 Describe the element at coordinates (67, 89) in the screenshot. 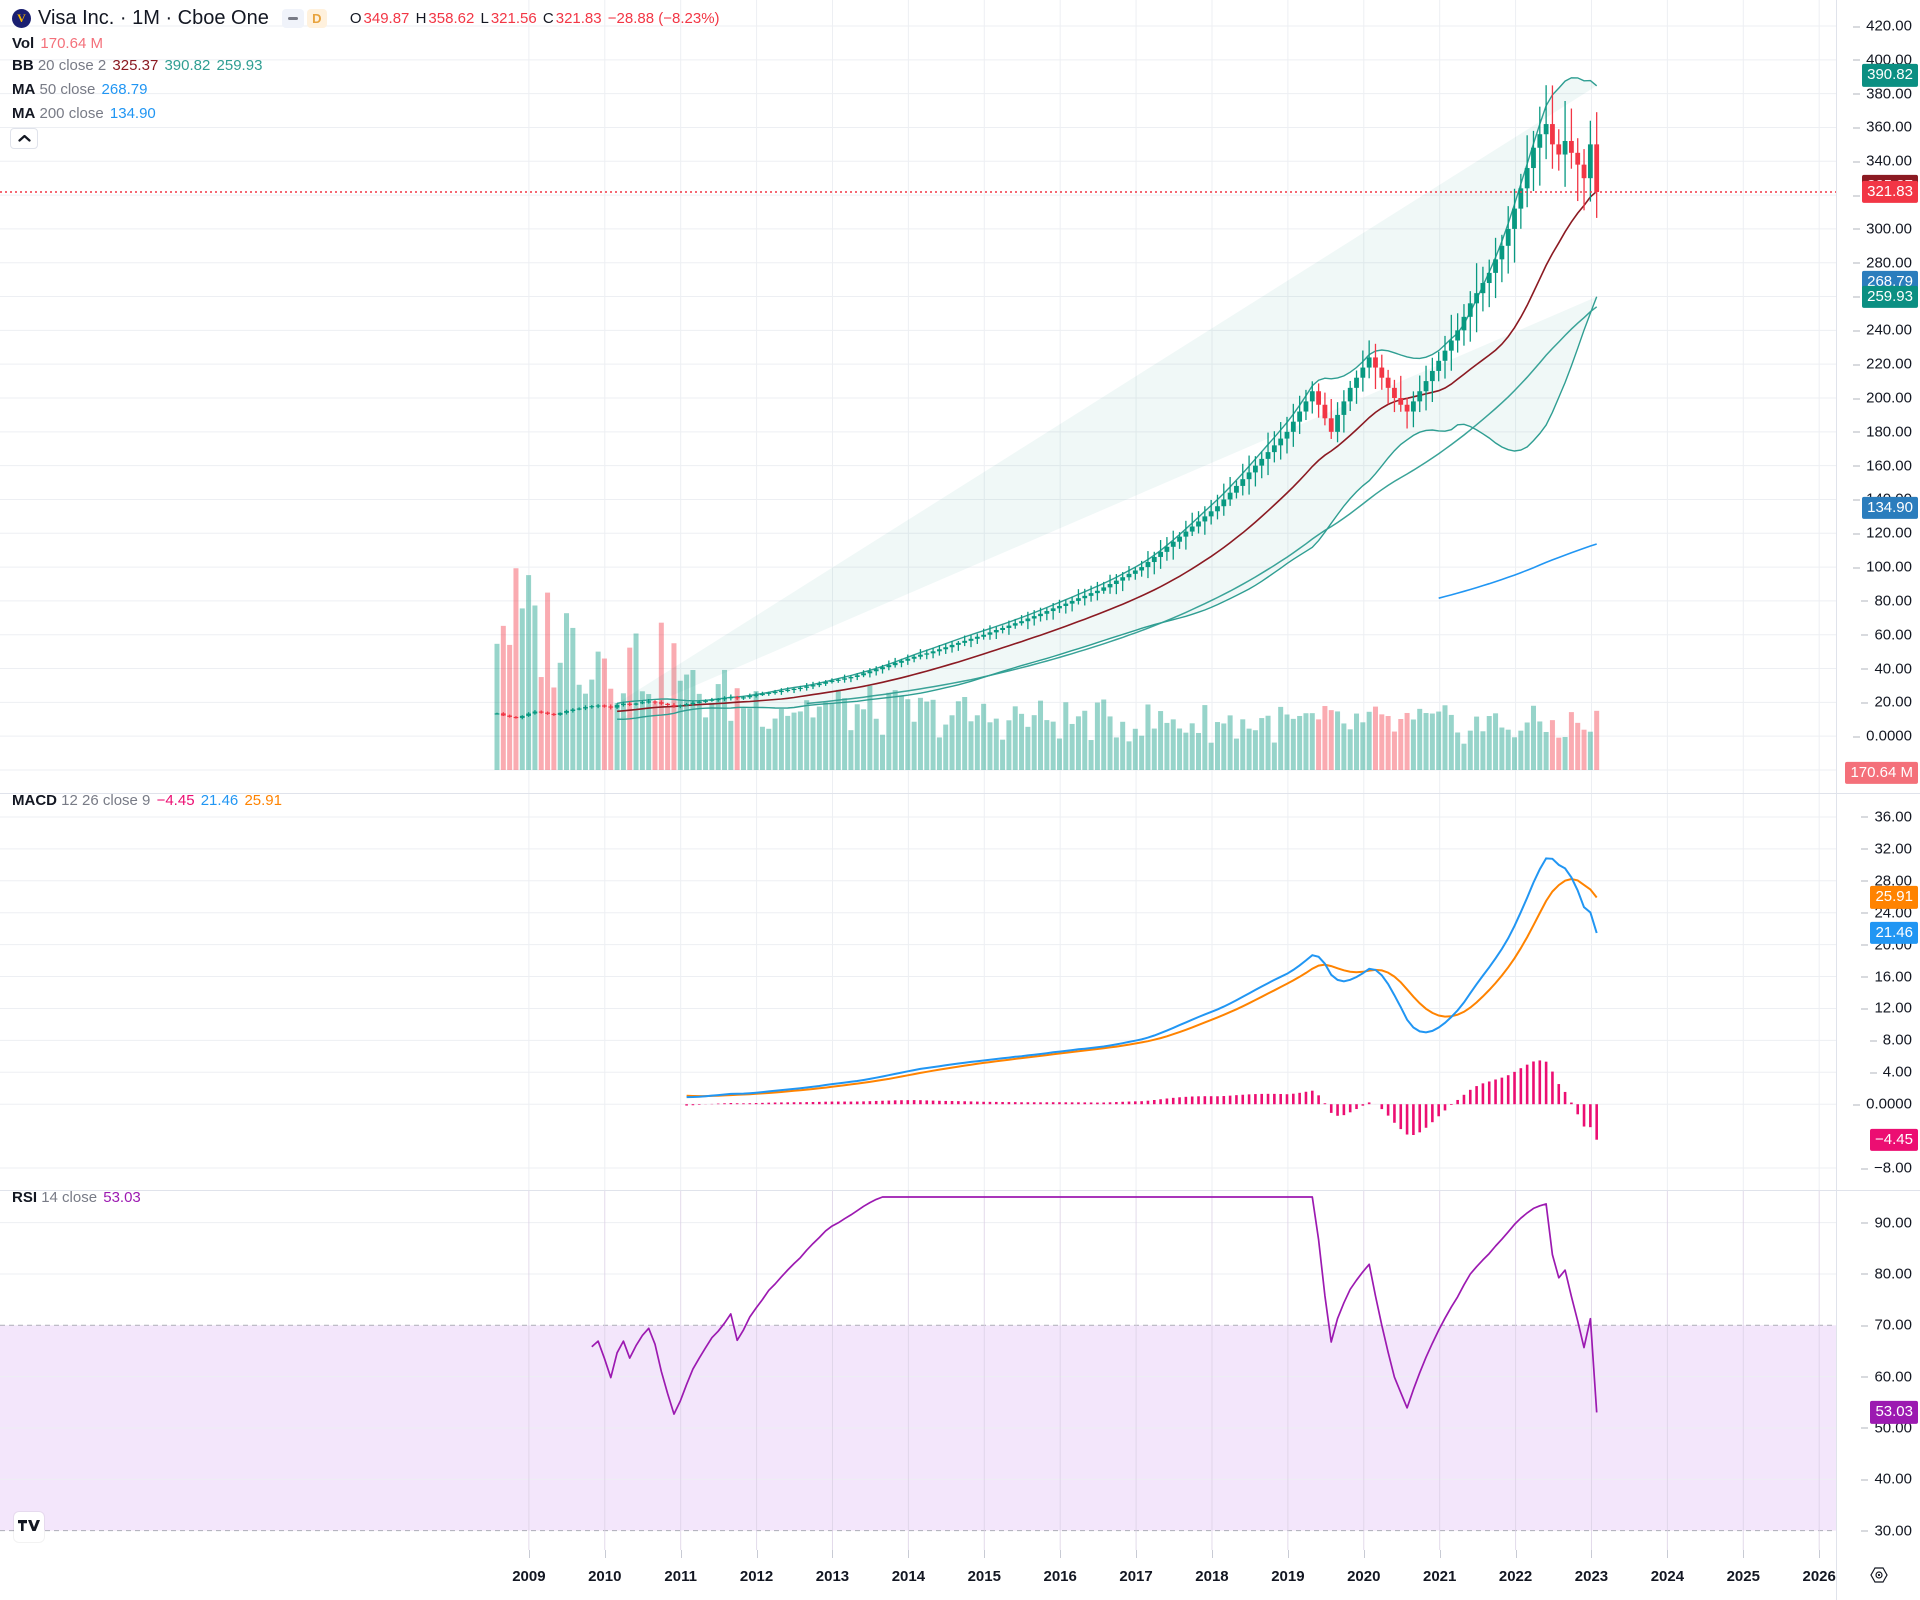

I see `ma50-params: 50 close` at that location.